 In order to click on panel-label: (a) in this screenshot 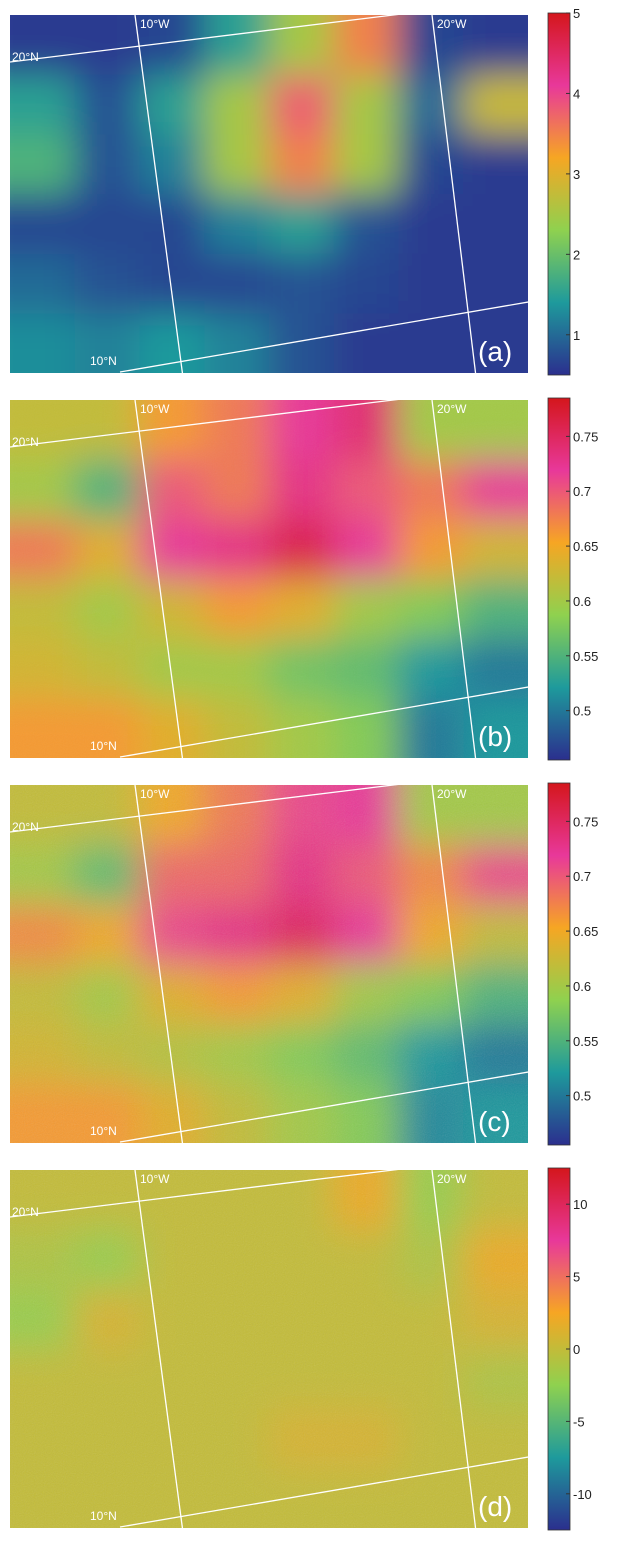, I will do `click(495, 351)`.